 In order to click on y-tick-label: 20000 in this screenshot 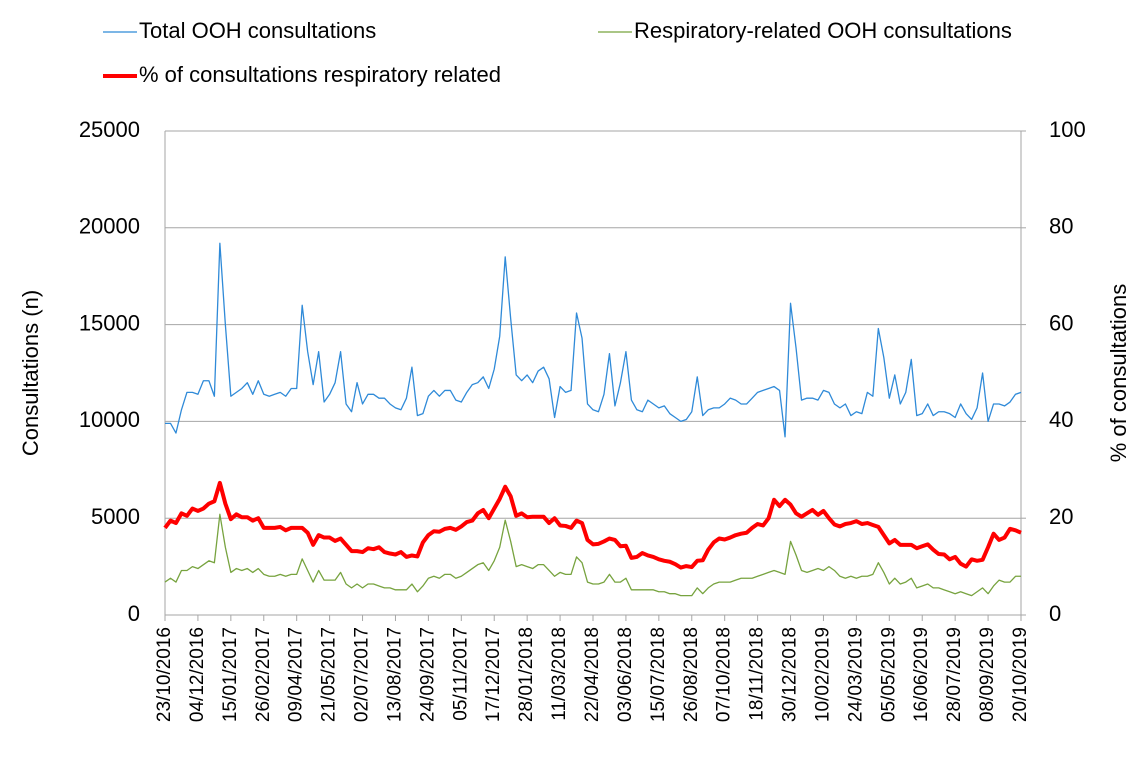, I will do `click(109, 226)`.